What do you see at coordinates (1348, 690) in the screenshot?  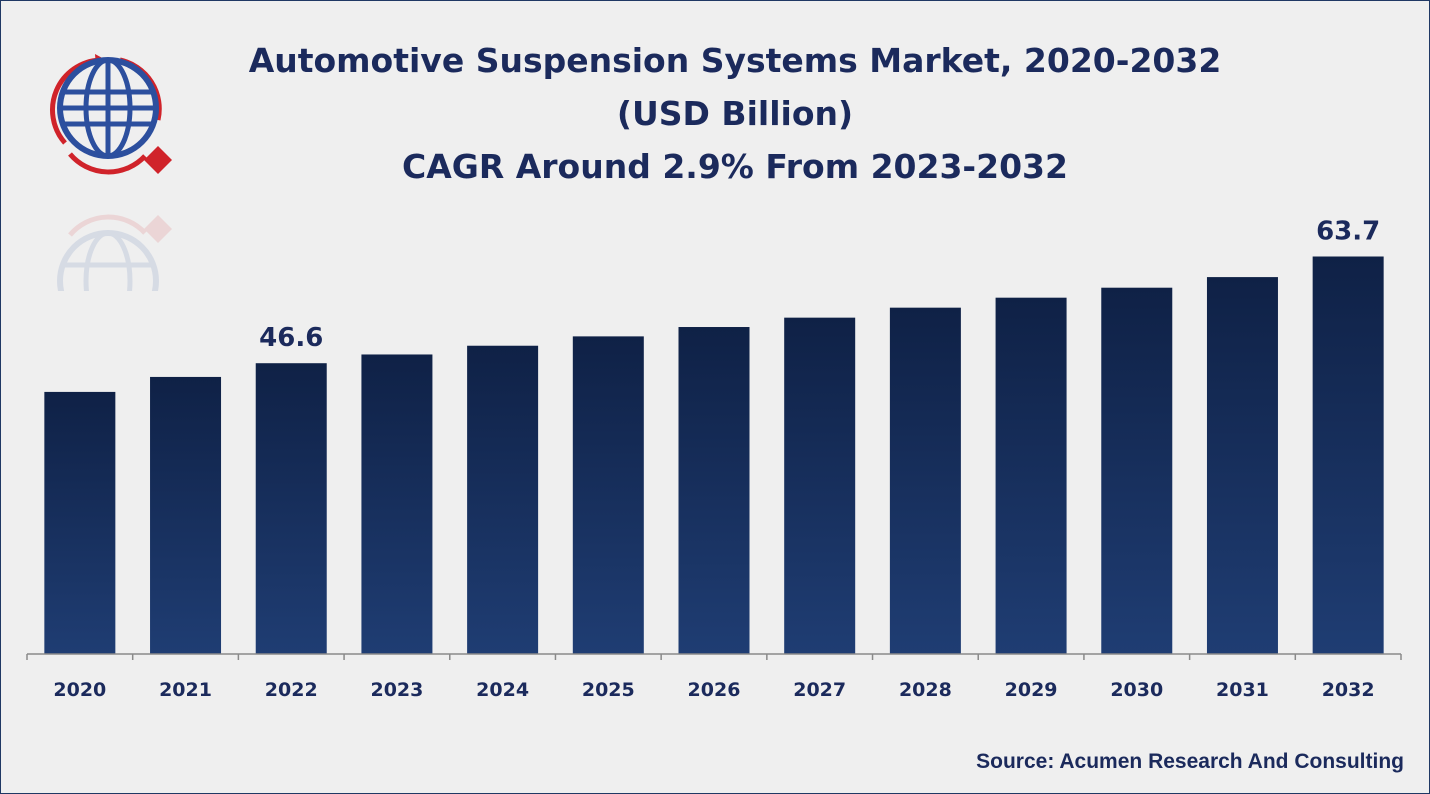 I see `x-tick-label-2032: 2032` at bounding box center [1348, 690].